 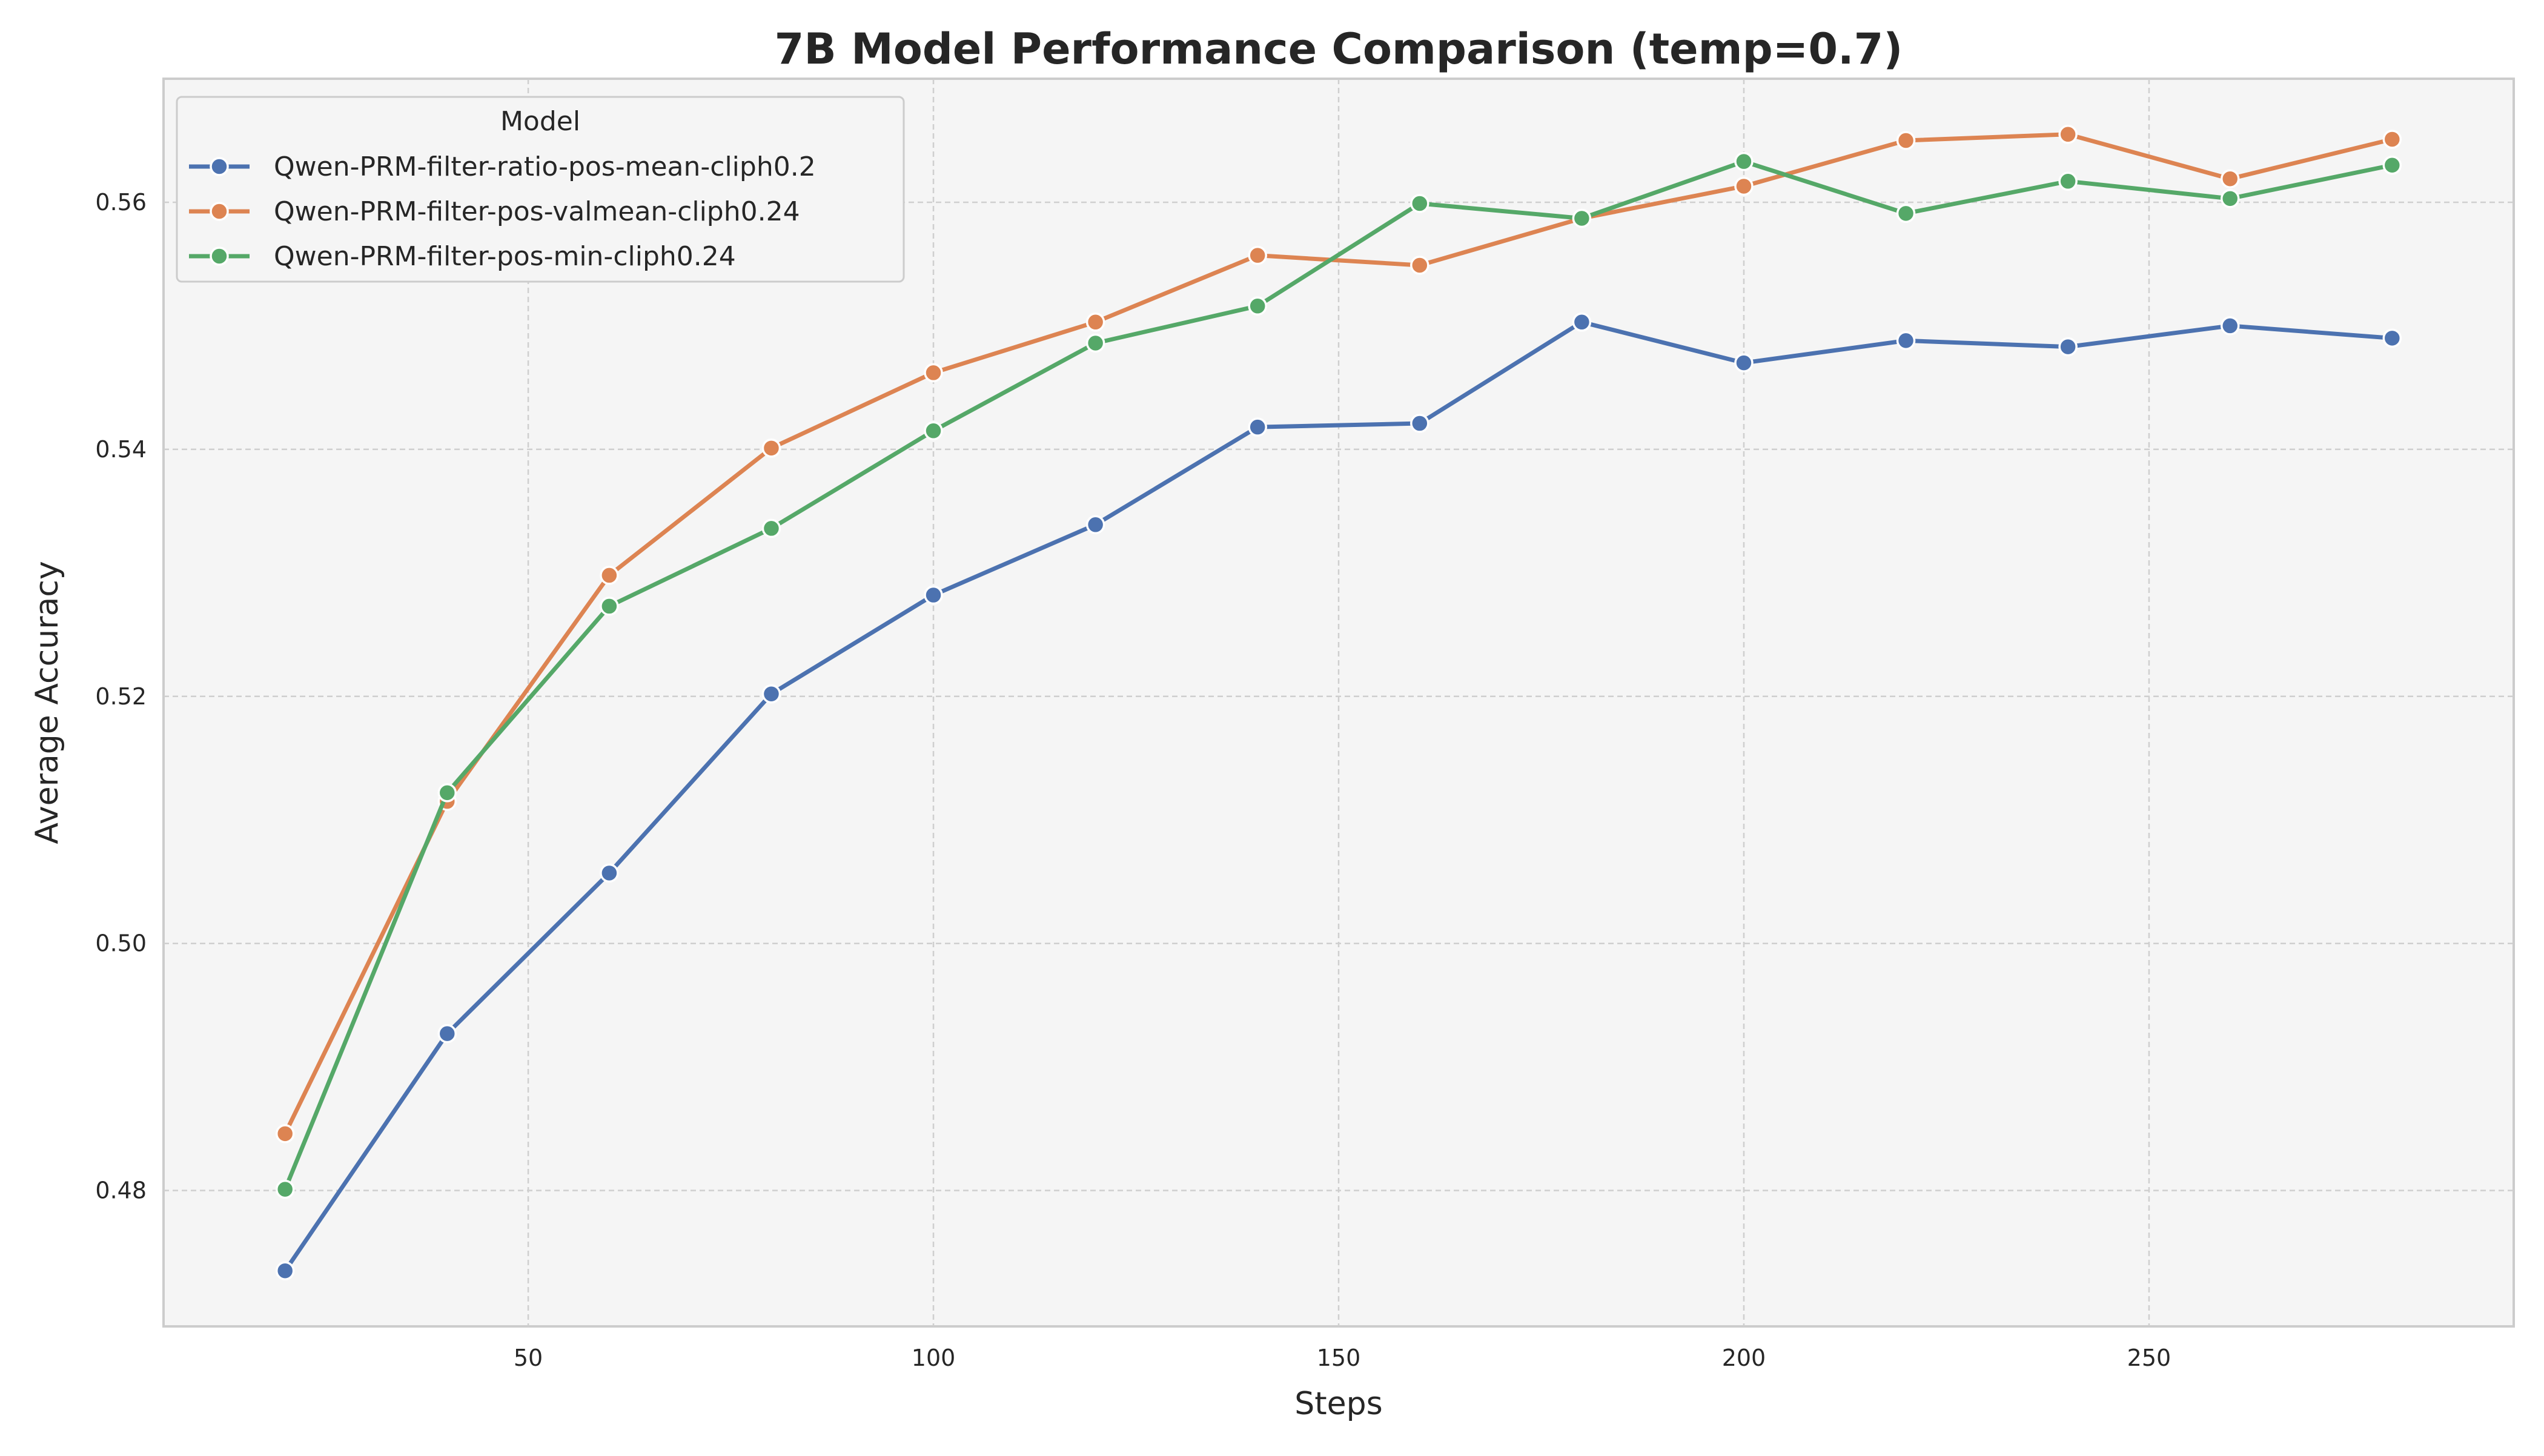 What do you see at coordinates (121, 449) in the screenshot?
I see `y-tick-label: 0.54` at bounding box center [121, 449].